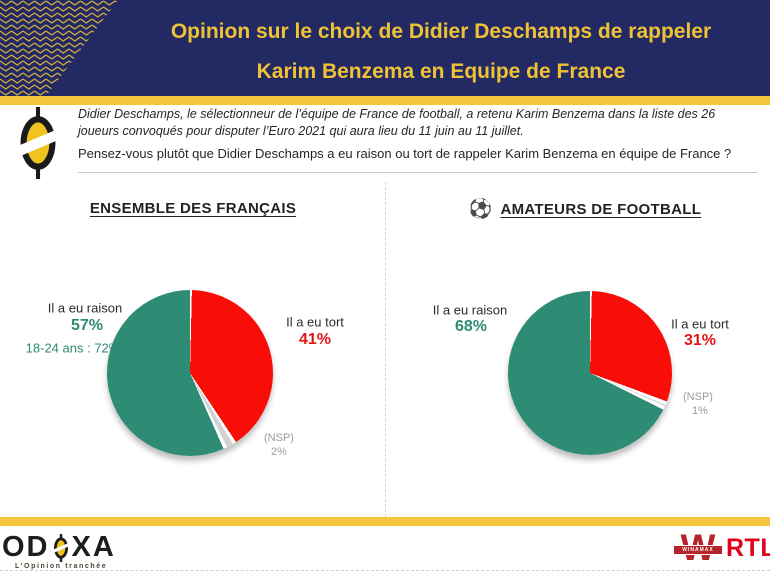  What do you see at coordinates (700, 411) in the screenshot?
I see `value-nsp-right: 1%` at bounding box center [700, 411].